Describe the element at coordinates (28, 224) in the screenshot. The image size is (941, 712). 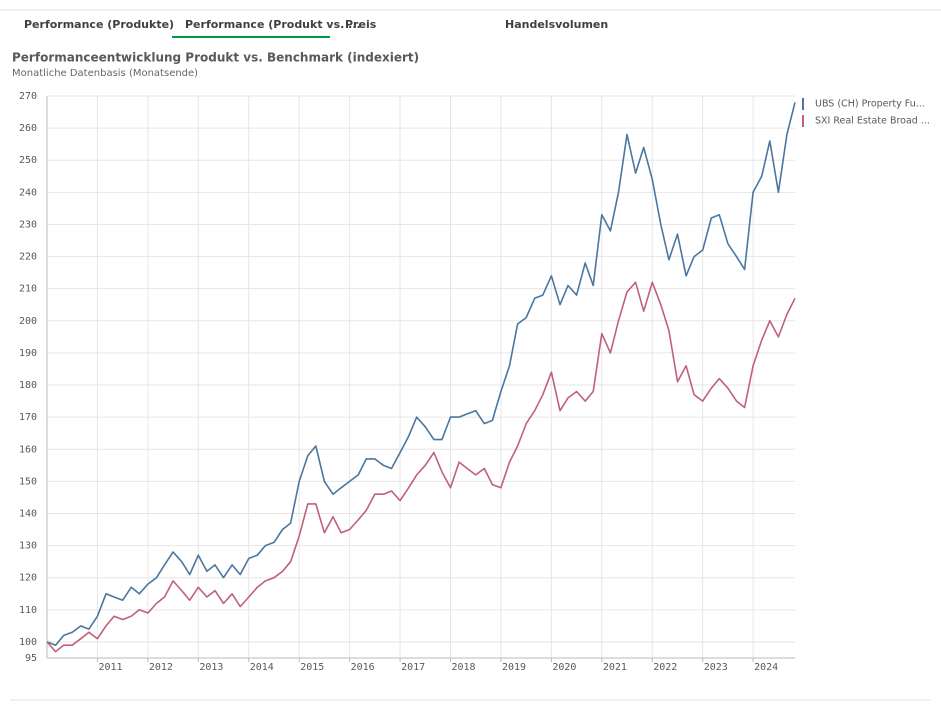
I see `y-tick-label: 230` at that location.